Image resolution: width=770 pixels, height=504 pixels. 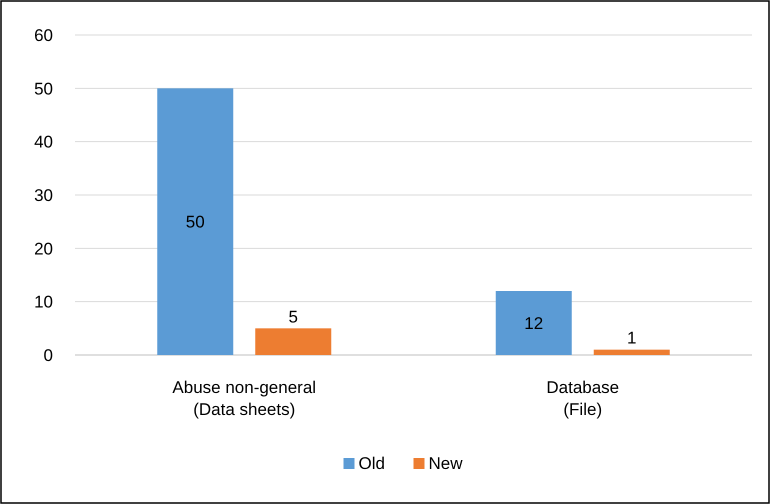 I want to click on y-tick-label: 0, so click(x=48, y=355).